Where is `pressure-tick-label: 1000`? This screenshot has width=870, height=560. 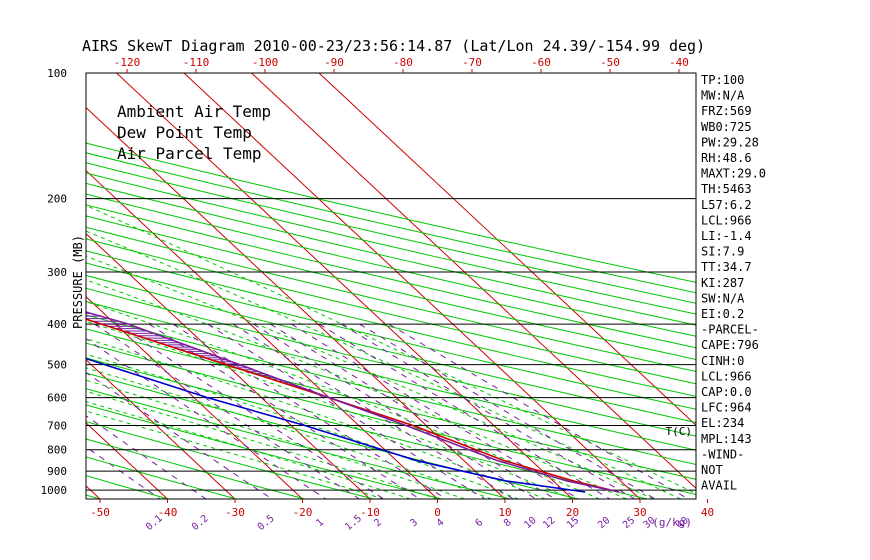
pressure-tick-label: 1000 is located at coordinates (54, 490).